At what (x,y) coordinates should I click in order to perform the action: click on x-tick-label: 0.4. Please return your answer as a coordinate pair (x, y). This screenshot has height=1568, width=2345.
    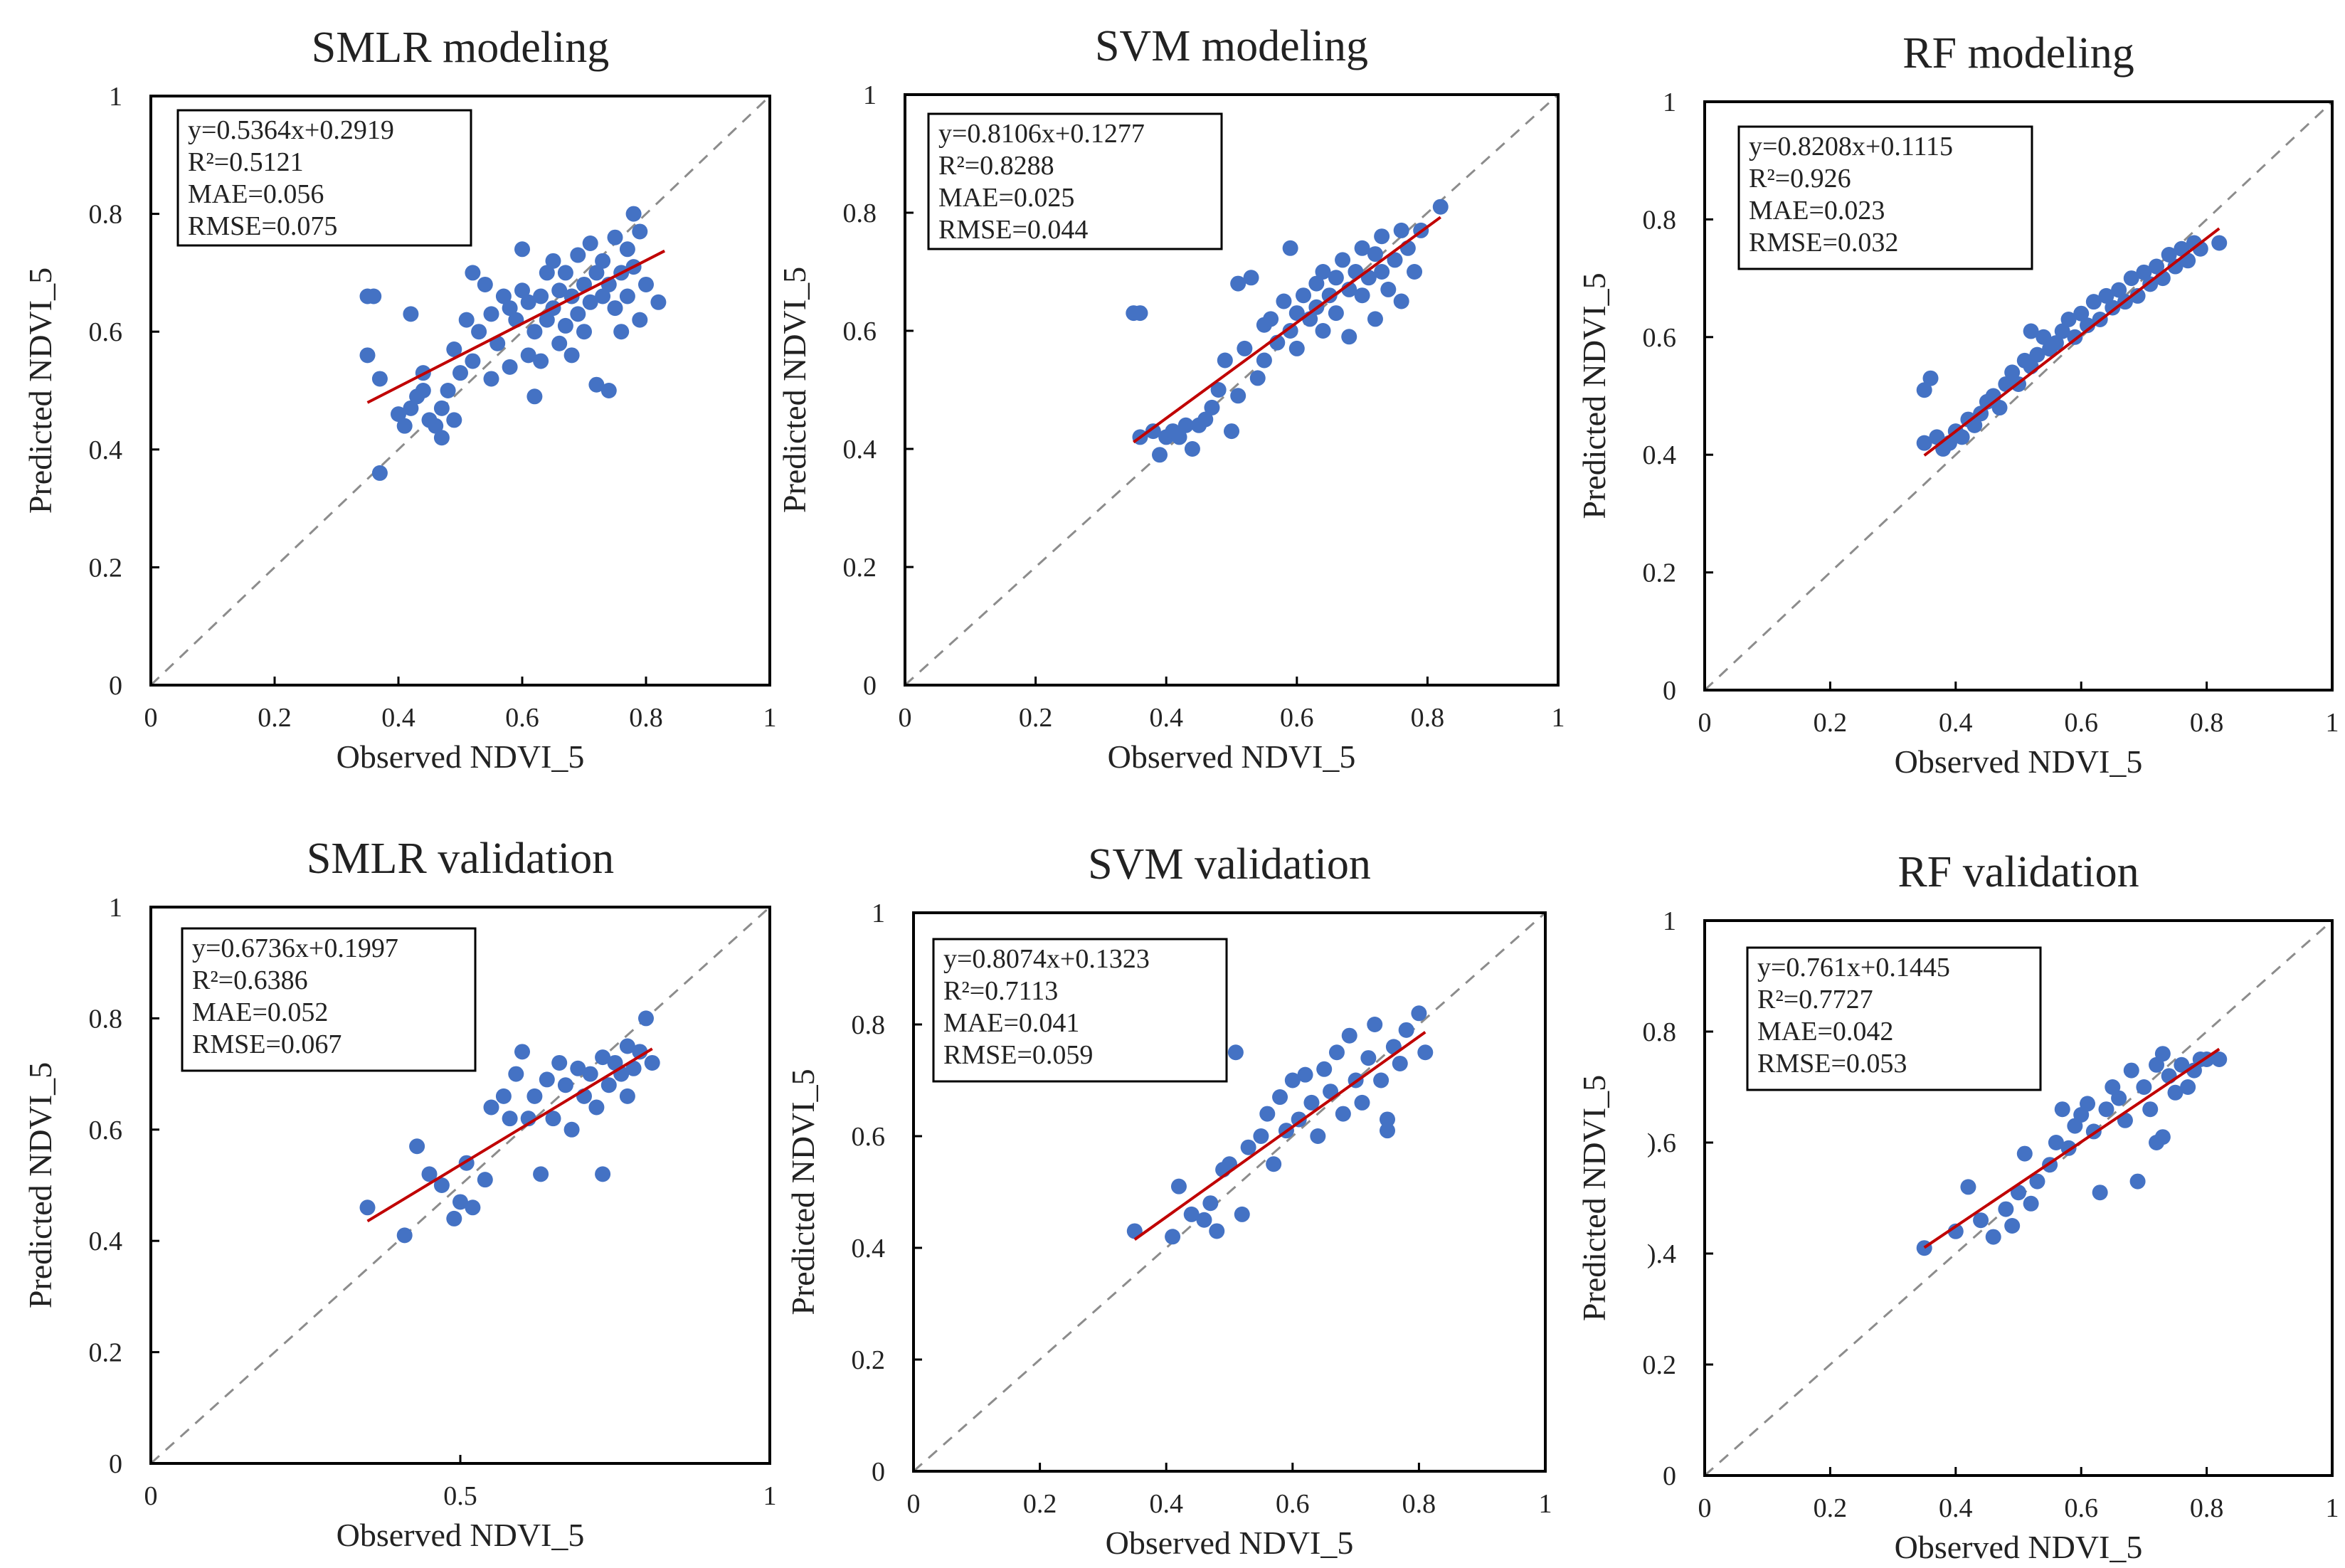
    Looking at the image, I should click on (1956, 1508).